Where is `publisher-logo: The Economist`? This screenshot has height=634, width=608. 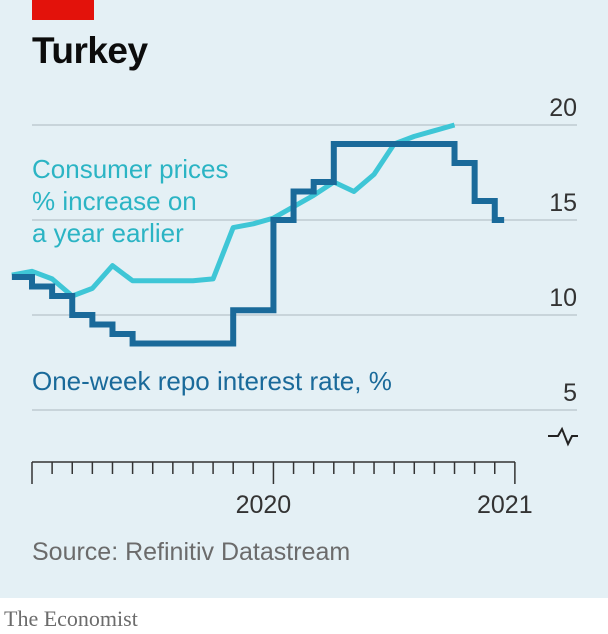 publisher-logo: The Economist is located at coordinates (71, 618).